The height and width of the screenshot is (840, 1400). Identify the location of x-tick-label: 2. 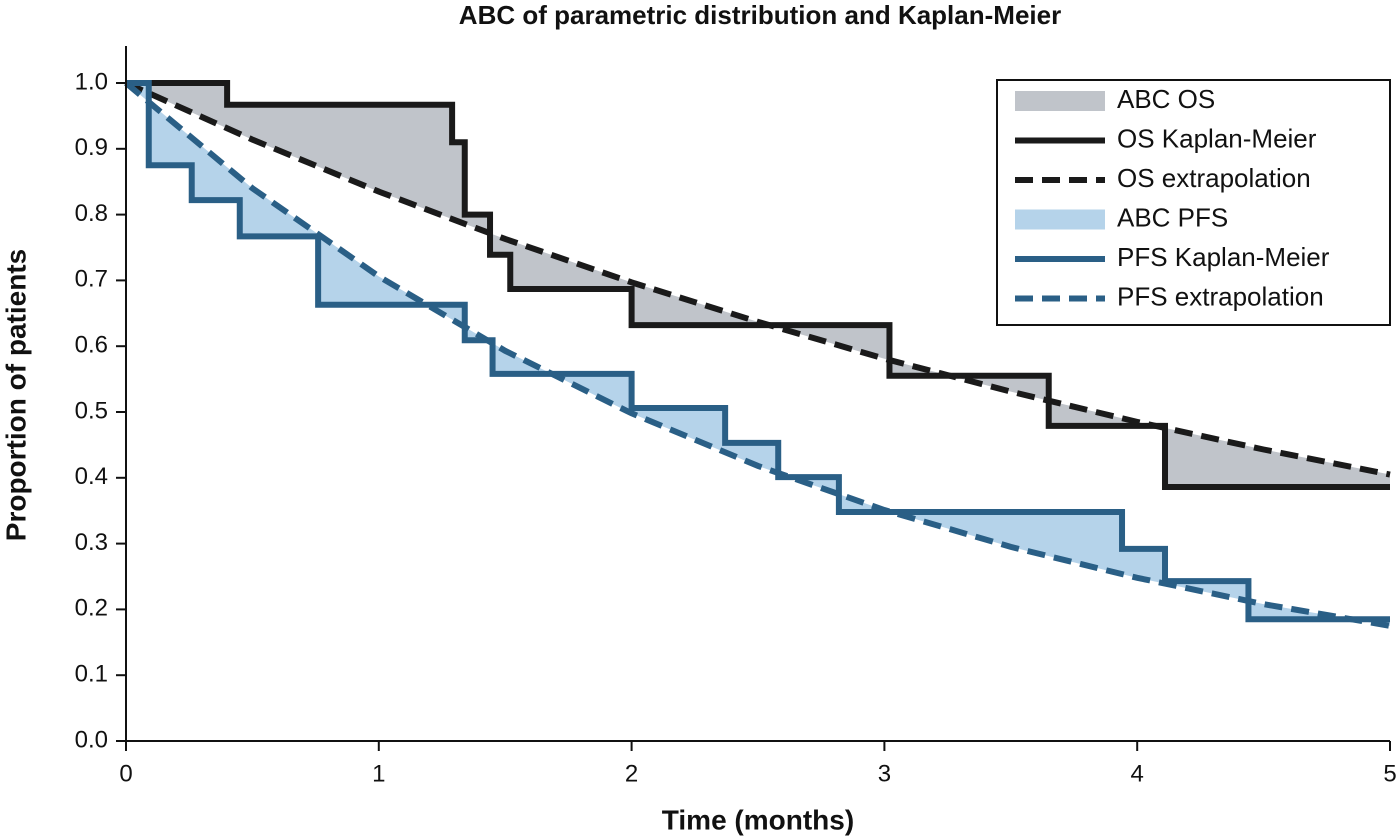
(631, 773).